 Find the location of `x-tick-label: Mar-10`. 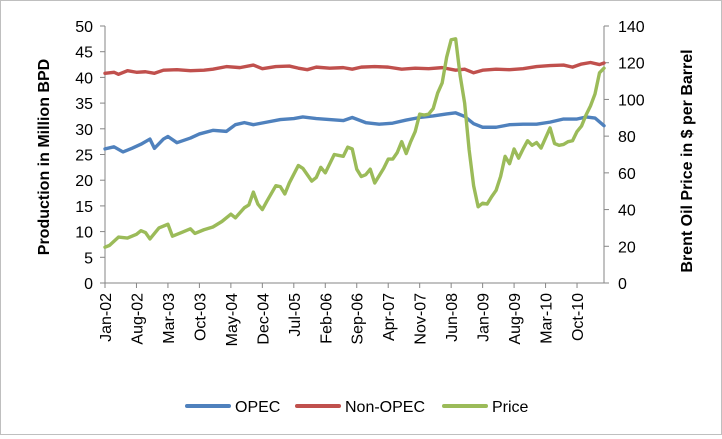

x-tick-label: Mar-10 is located at coordinates (547, 318).